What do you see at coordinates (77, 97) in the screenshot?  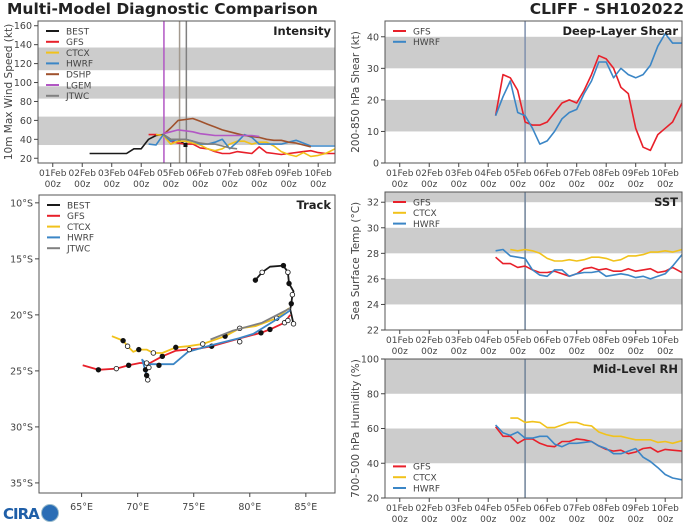 I see `legend-label: JTWC` at bounding box center [77, 97].